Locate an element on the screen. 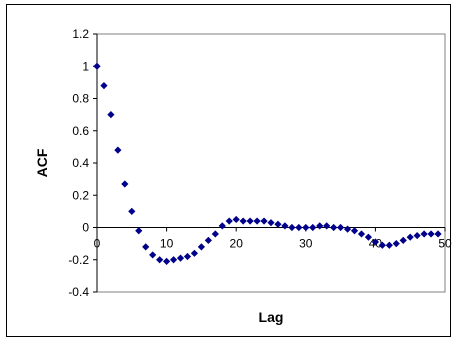 This screenshot has height=343, width=458. x-axis-label: Lag is located at coordinates (271, 317).